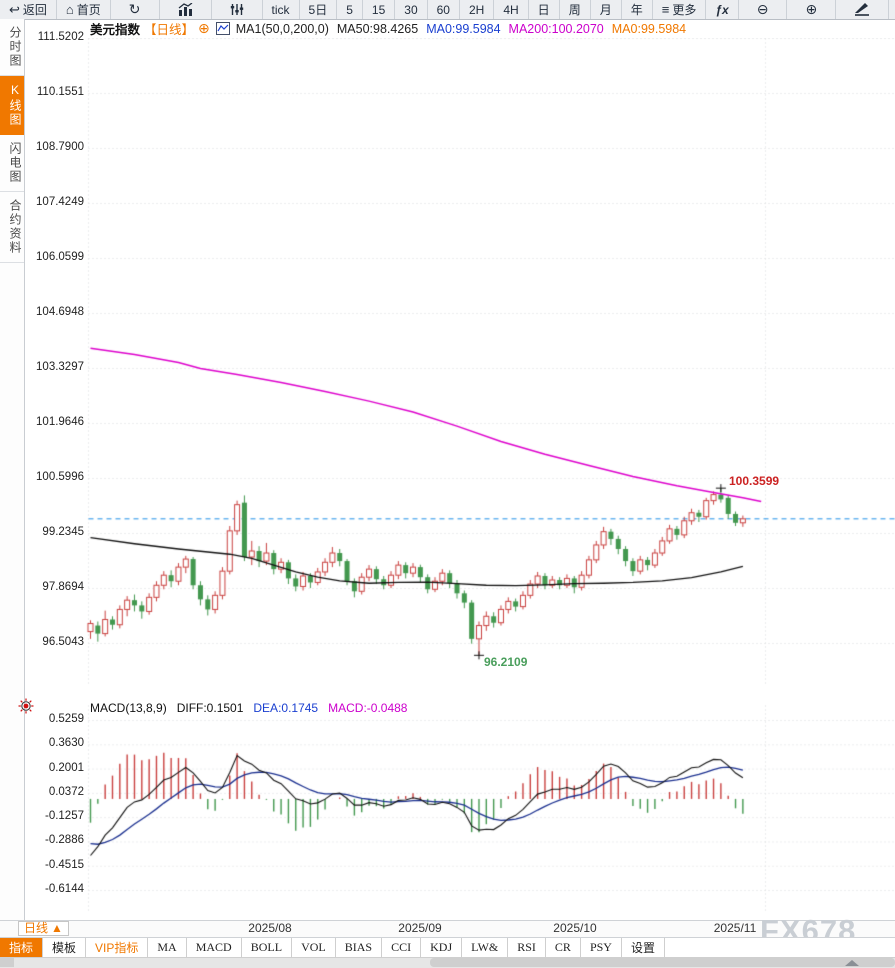 Image resolution: width=895 pixels, height=968 pixels. What do you see at coordinates (601, 947) in the screenshot?
I see `indicator-tab-PSY: PSY` at bounding box center [601, 947].